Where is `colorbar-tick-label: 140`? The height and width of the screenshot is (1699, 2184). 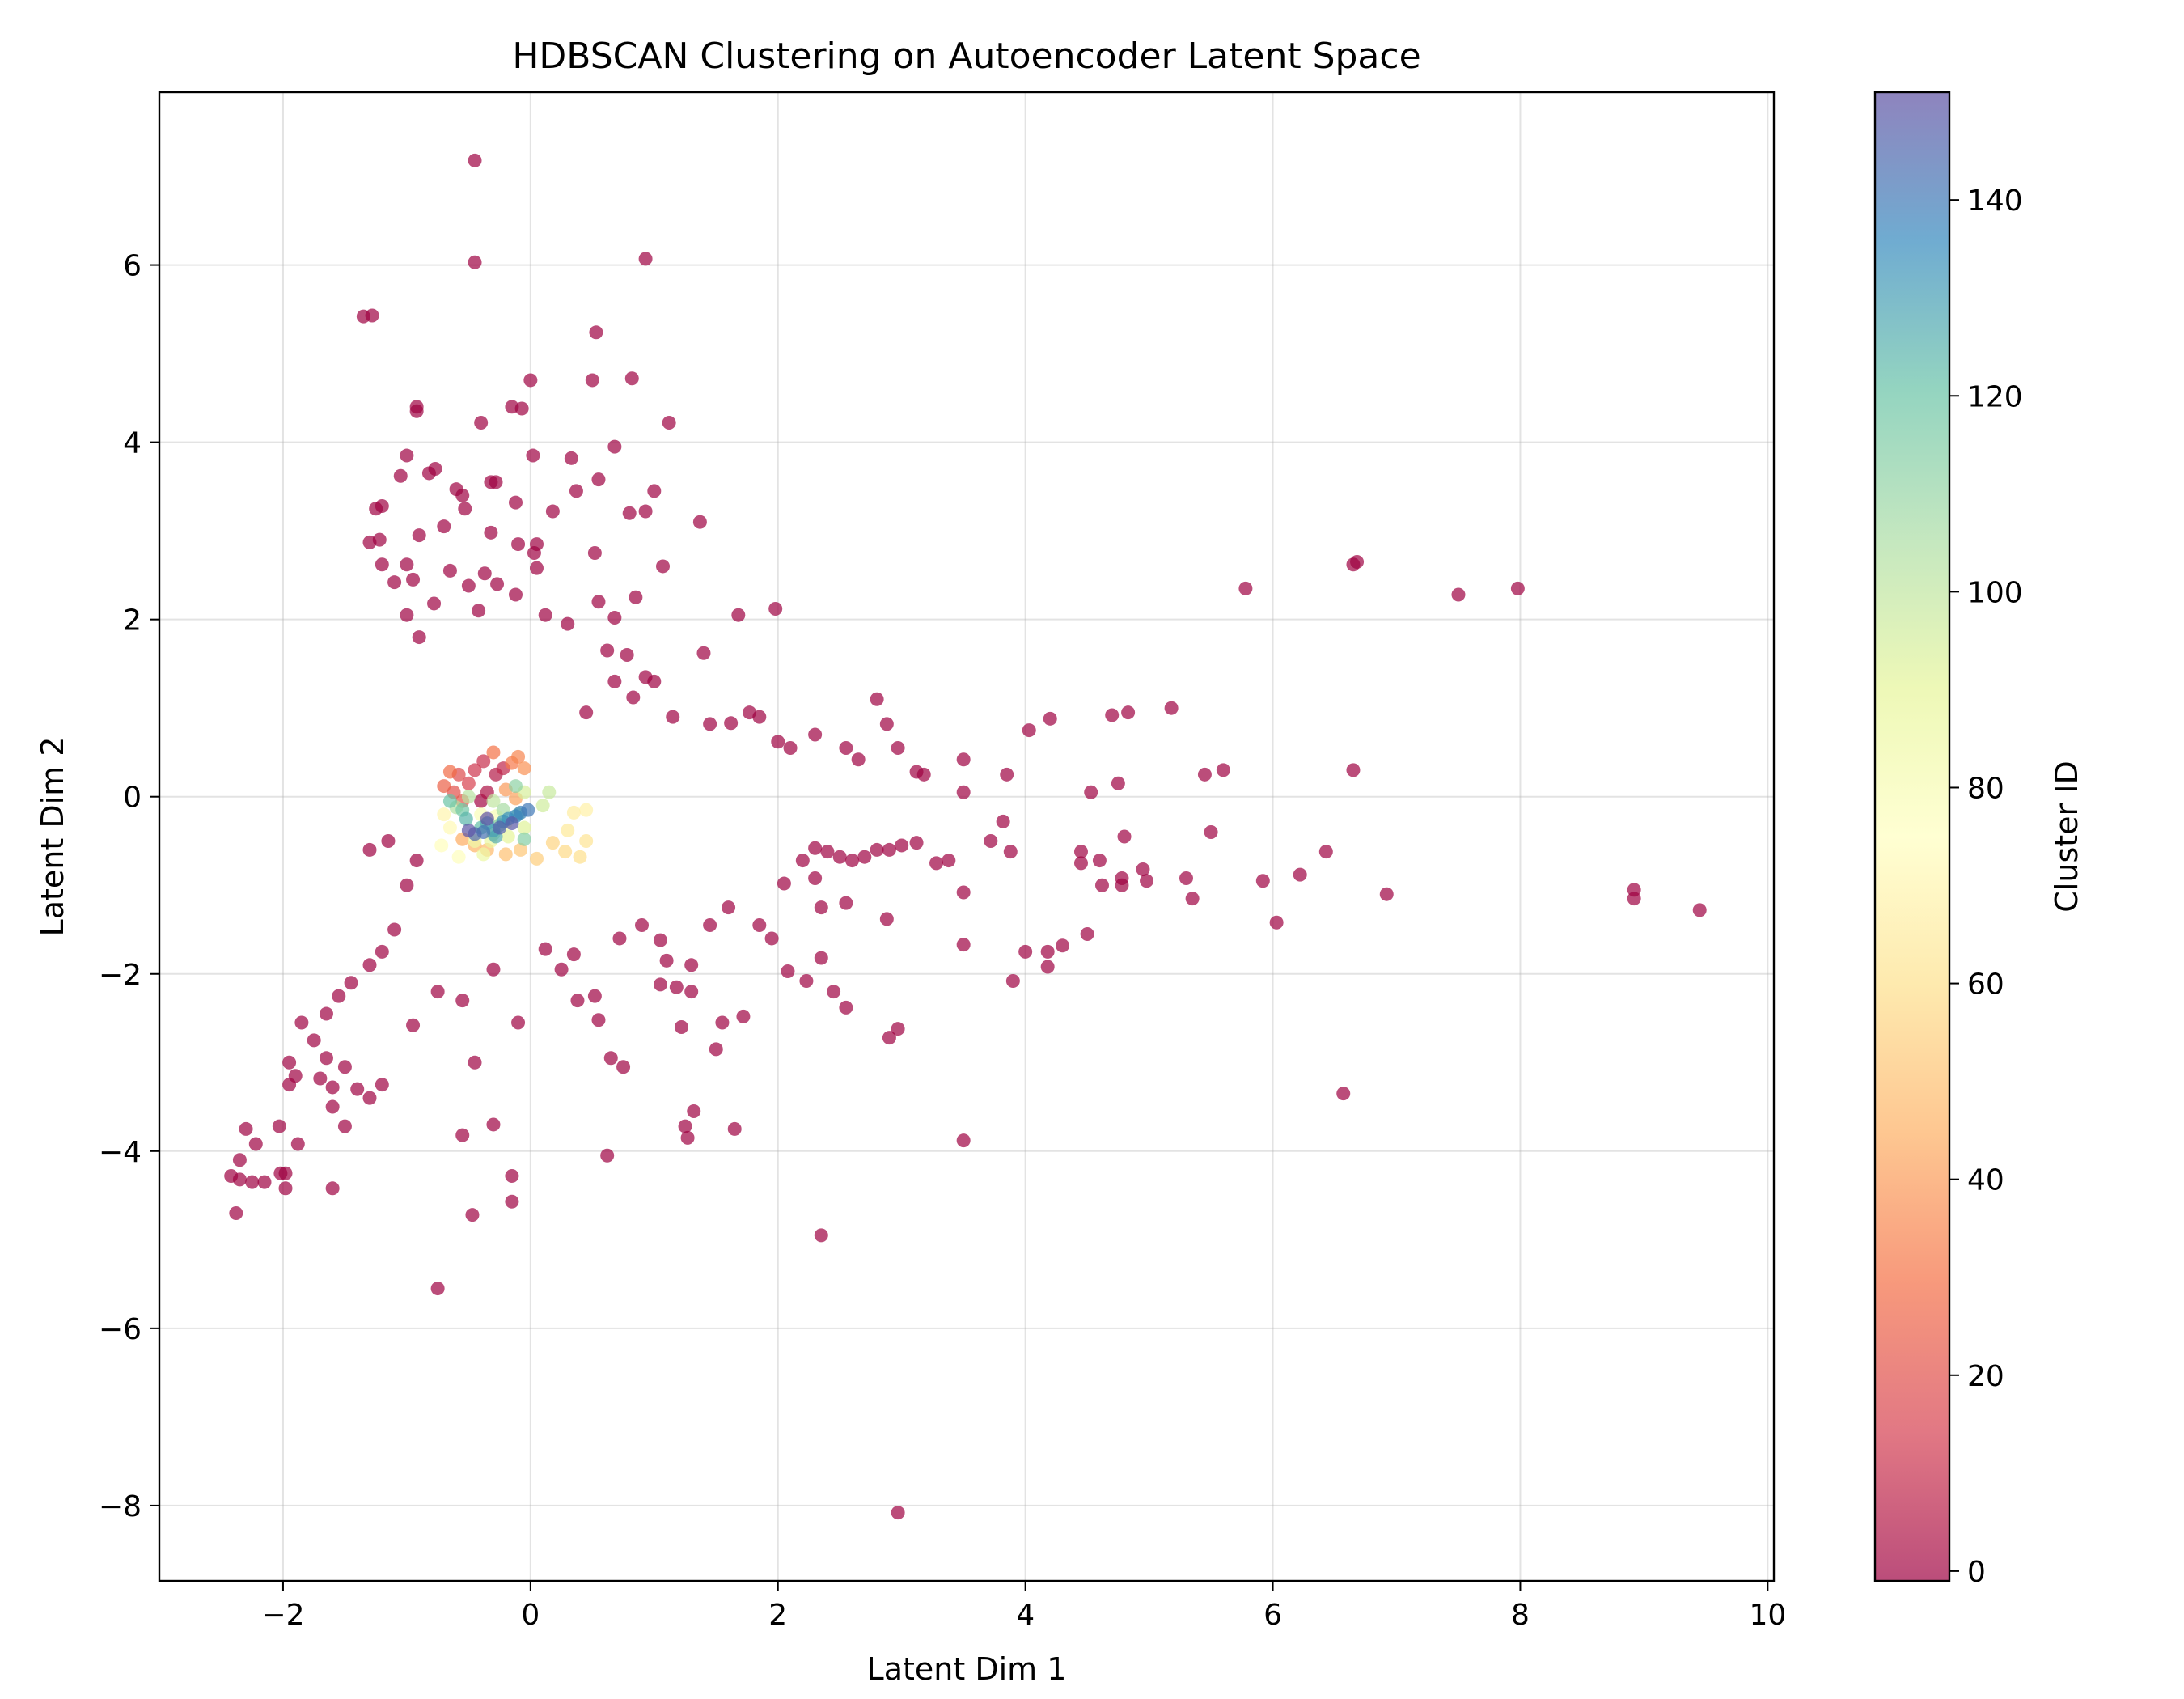
colorbar-tick-label: 140 is located at coordinates (1995, 201).